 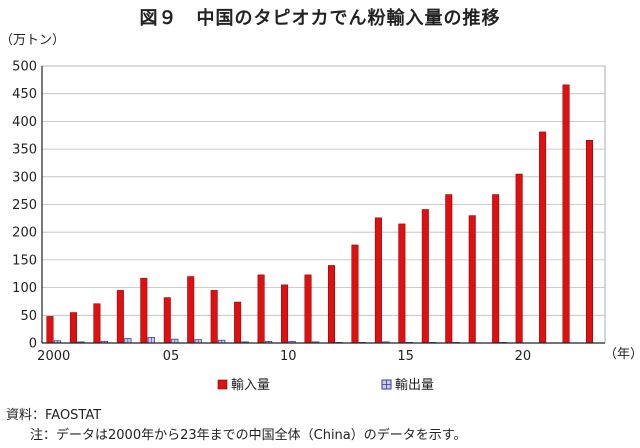 What do you see at coordinates (325, 385) in the screenshot?
I see `legend: 輸入量 輸出量` at bounding box center [325, 385].